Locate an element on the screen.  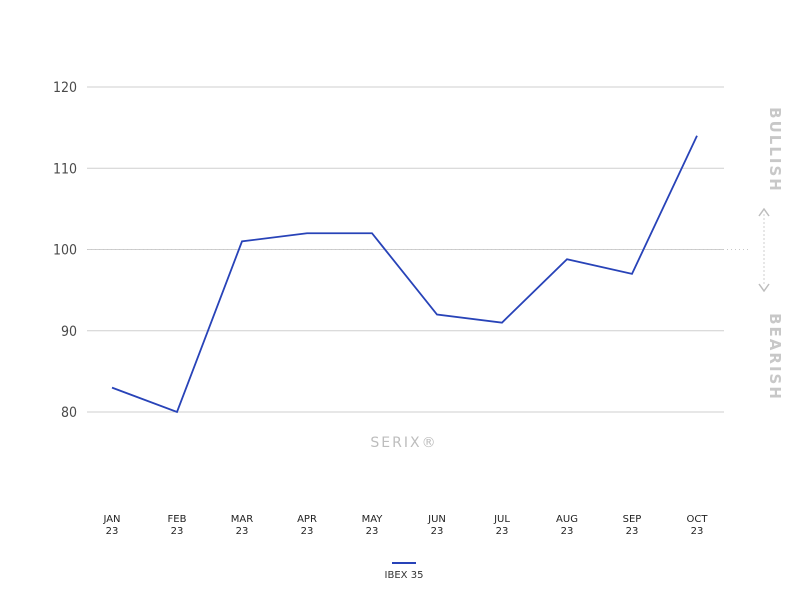
serix-watermark: SERIX® is located at coordinates (403, 443).